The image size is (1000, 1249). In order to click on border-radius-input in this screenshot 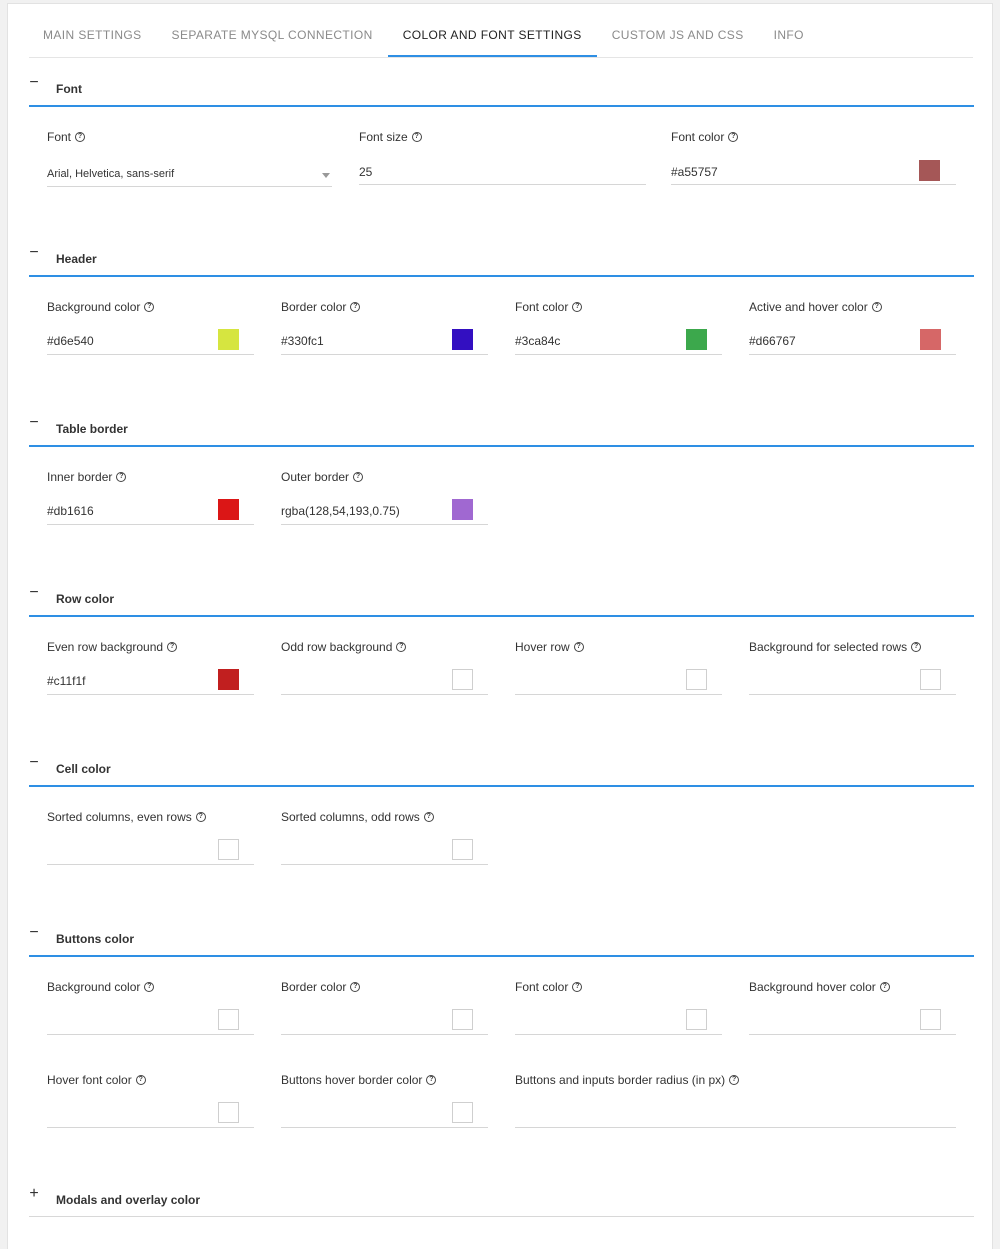, I will do `click(735, 1113)`.